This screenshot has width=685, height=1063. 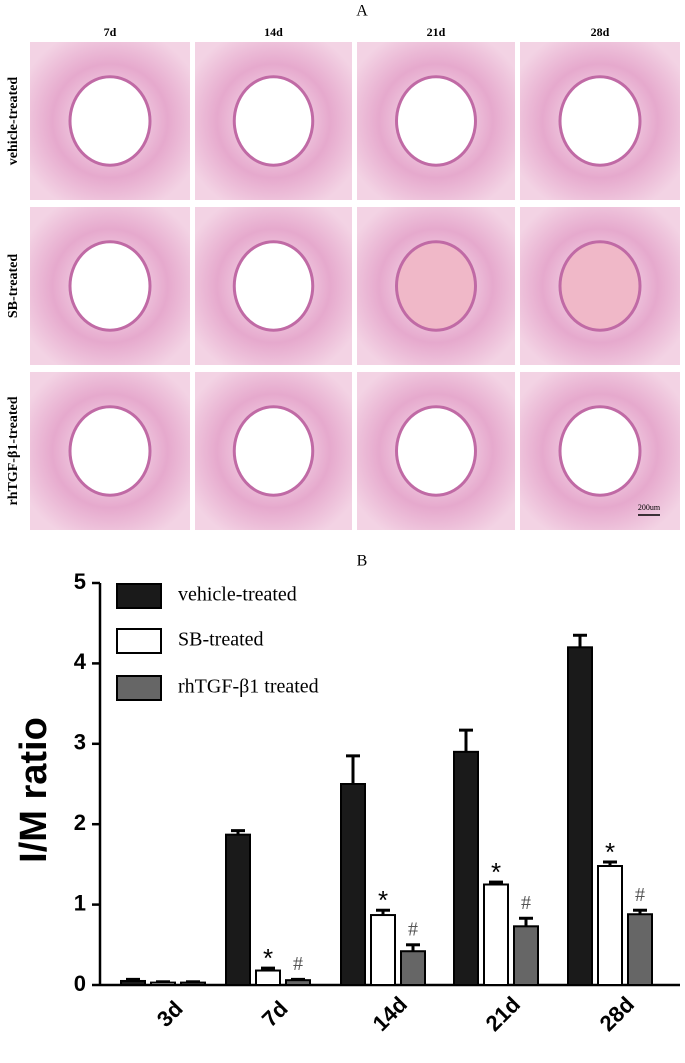 I want to click on x-tick-label: 21d, so click(x=503, y=1014).